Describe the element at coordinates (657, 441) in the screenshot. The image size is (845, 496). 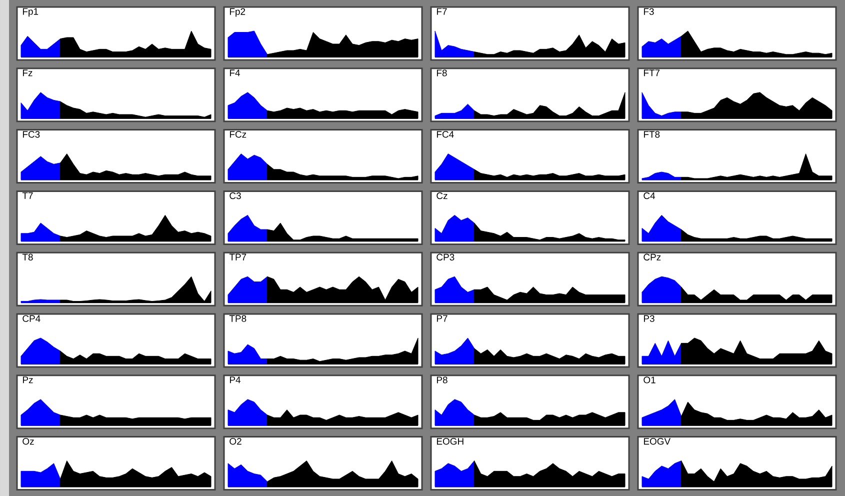
I see `chart-title: EOGV` at that location.